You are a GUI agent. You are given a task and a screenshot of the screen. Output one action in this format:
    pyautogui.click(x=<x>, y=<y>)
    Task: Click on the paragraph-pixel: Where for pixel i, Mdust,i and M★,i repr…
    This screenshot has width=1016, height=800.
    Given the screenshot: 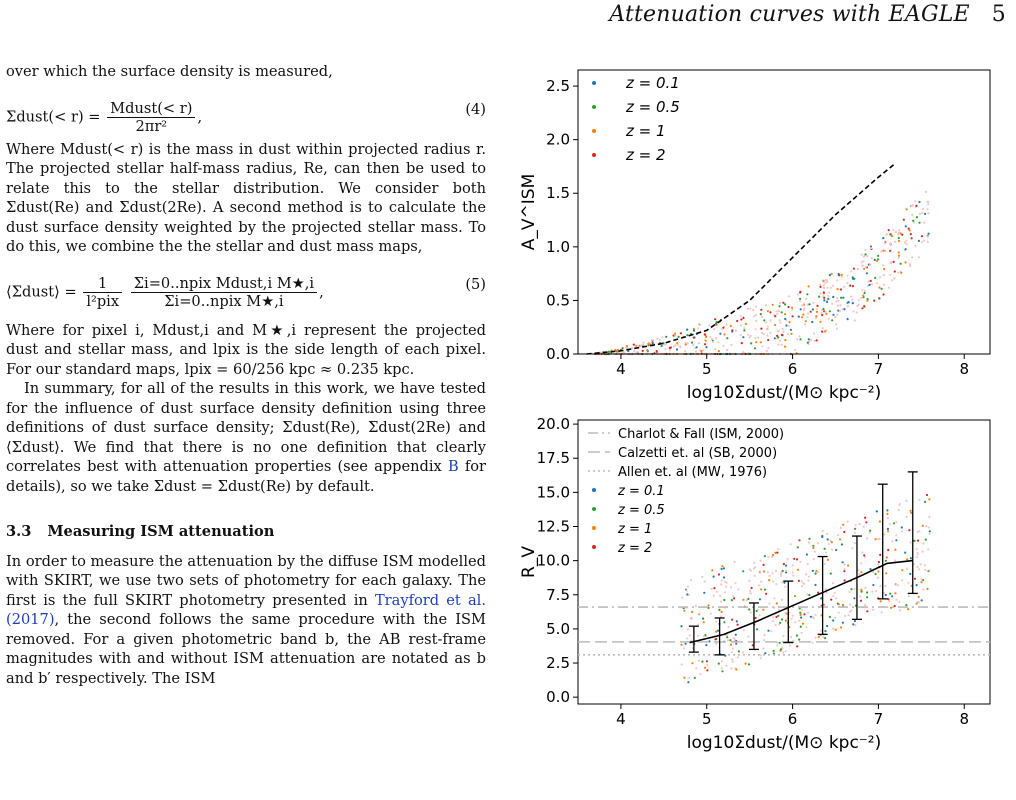 What is the action you would take?
    pyautogui.click(x=246, y=349)
    